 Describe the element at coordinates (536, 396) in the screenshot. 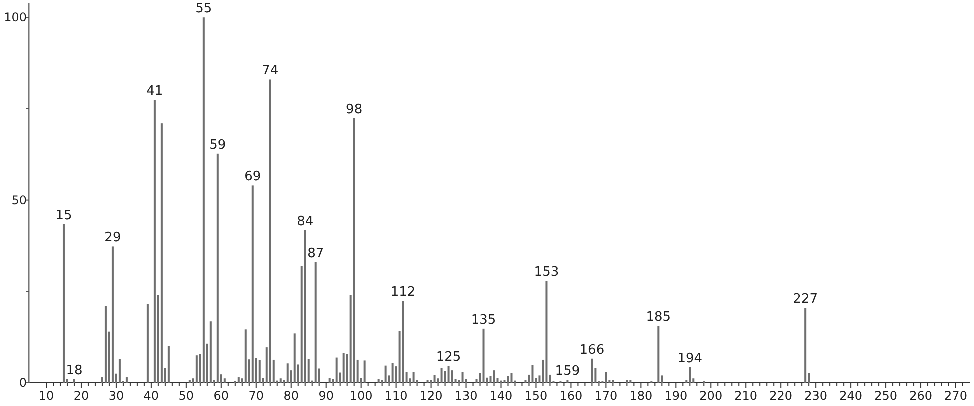

I see `x-tick-label: 150` at that location.